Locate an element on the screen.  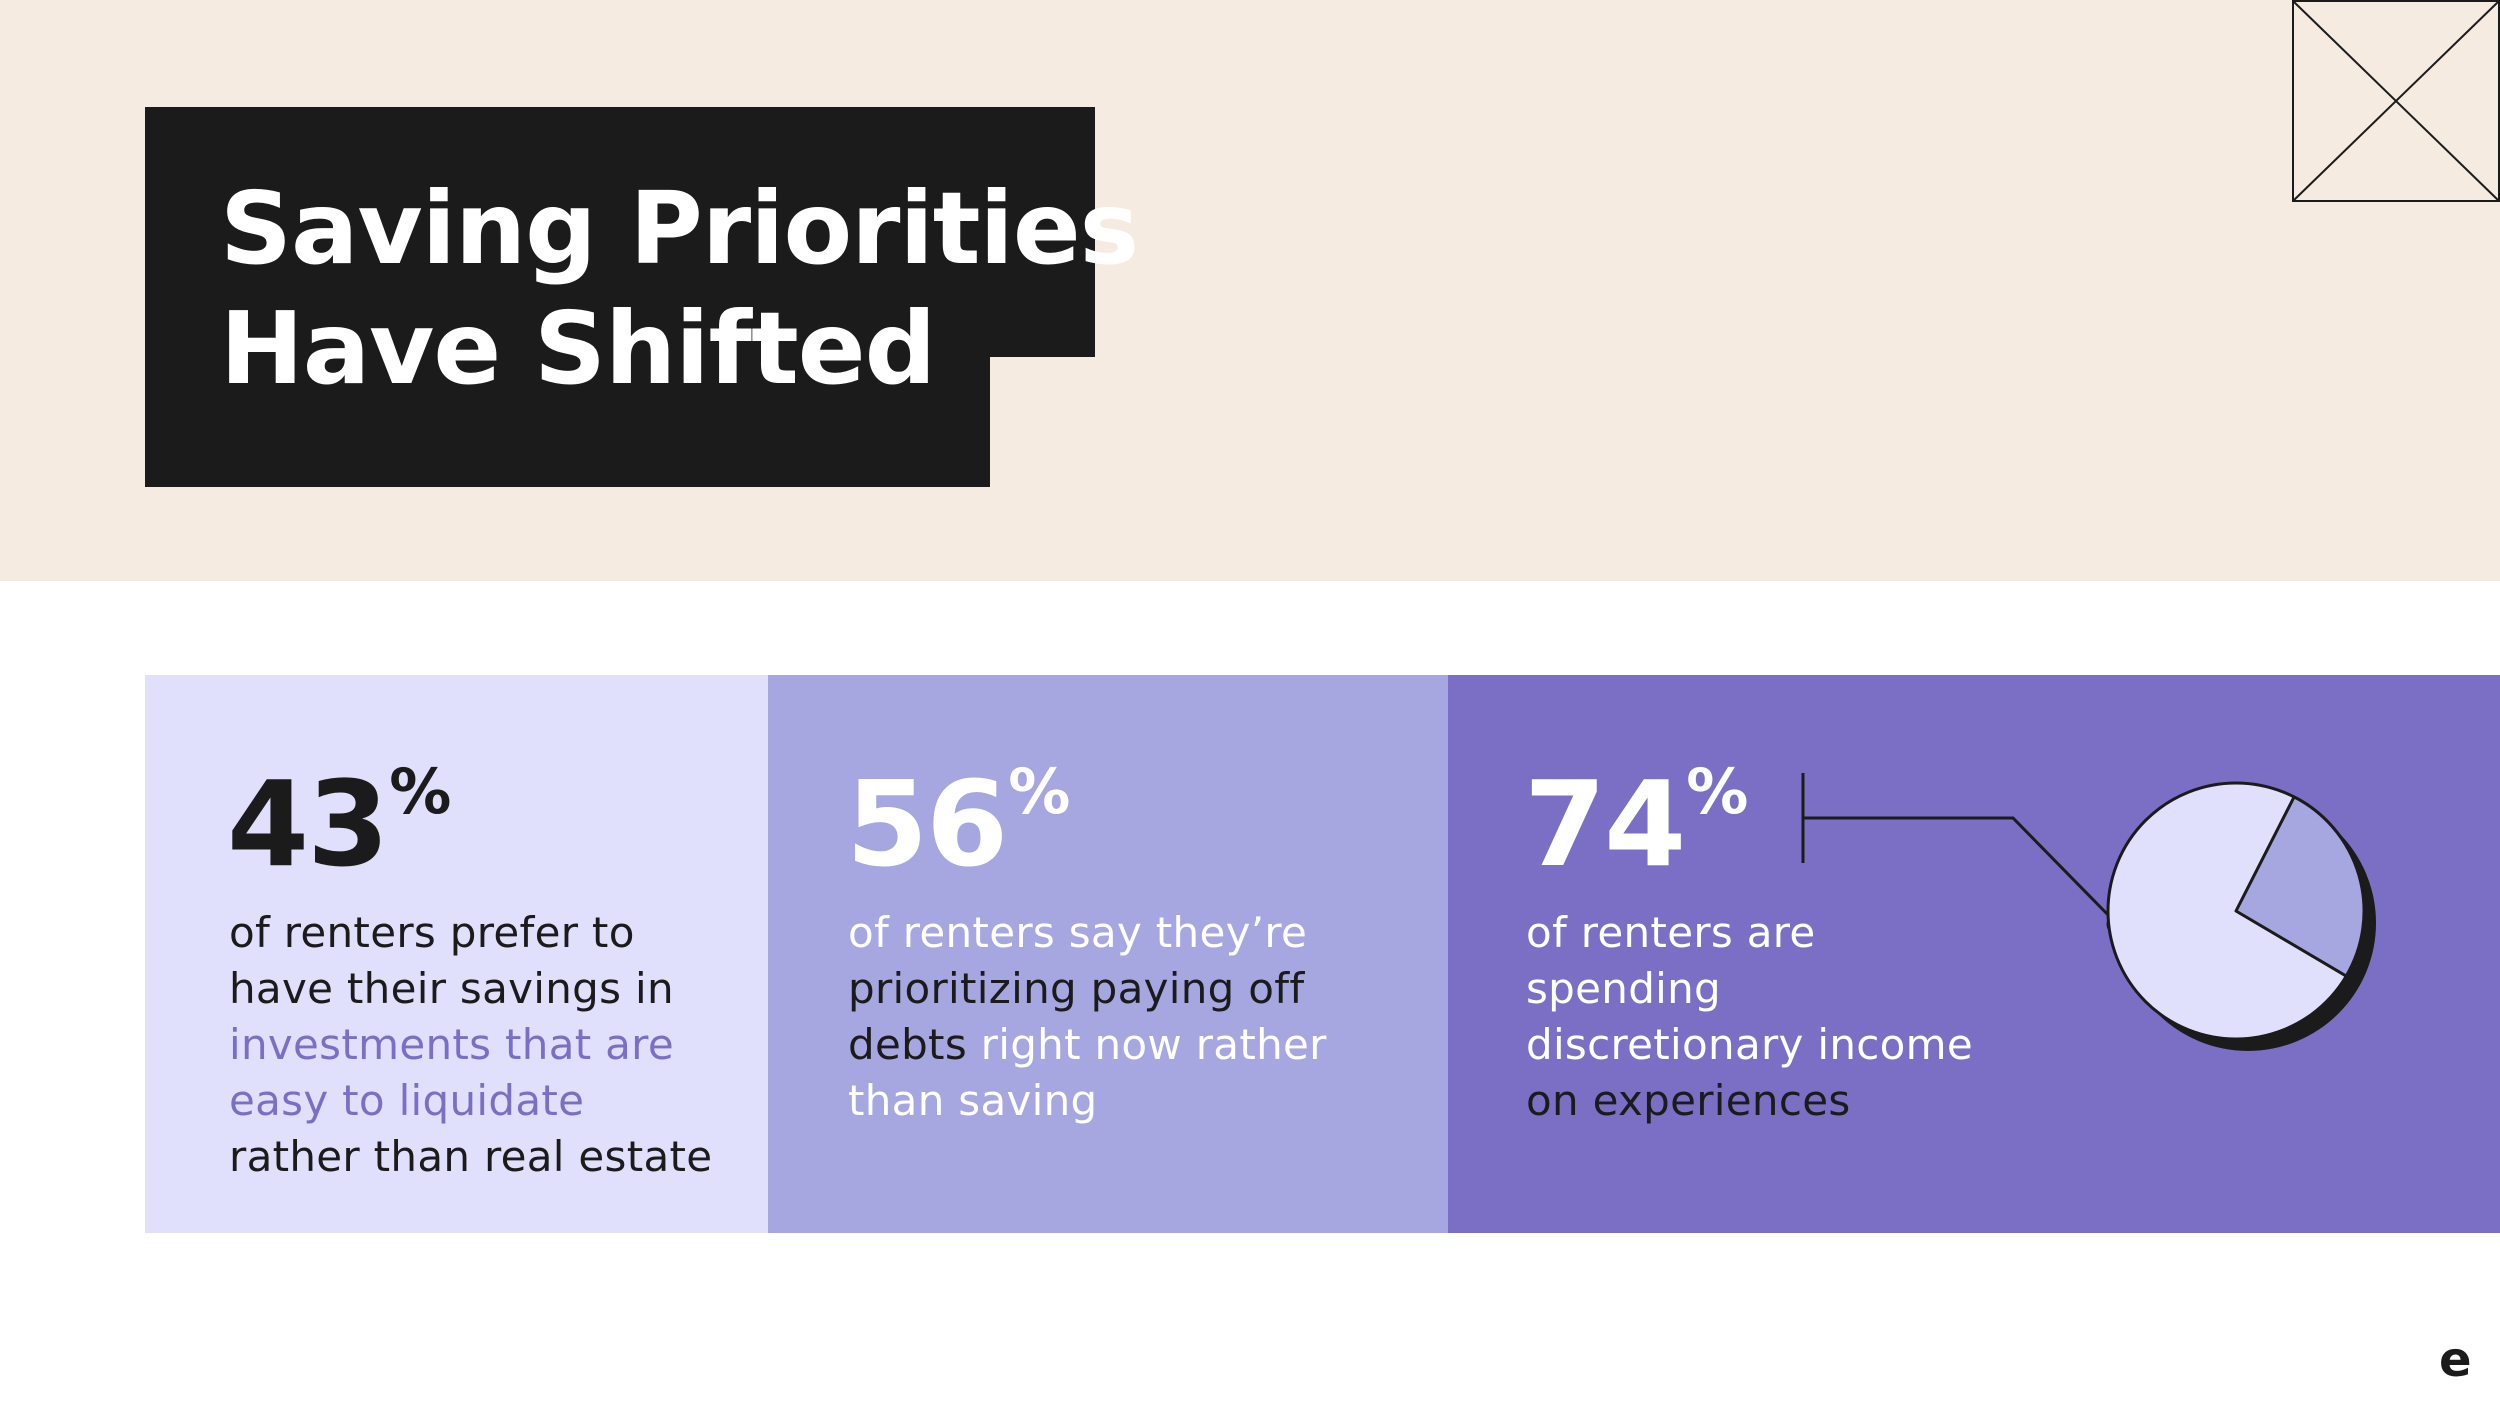
stat-line: rather than real estate is located at coordinates (471, 1156).